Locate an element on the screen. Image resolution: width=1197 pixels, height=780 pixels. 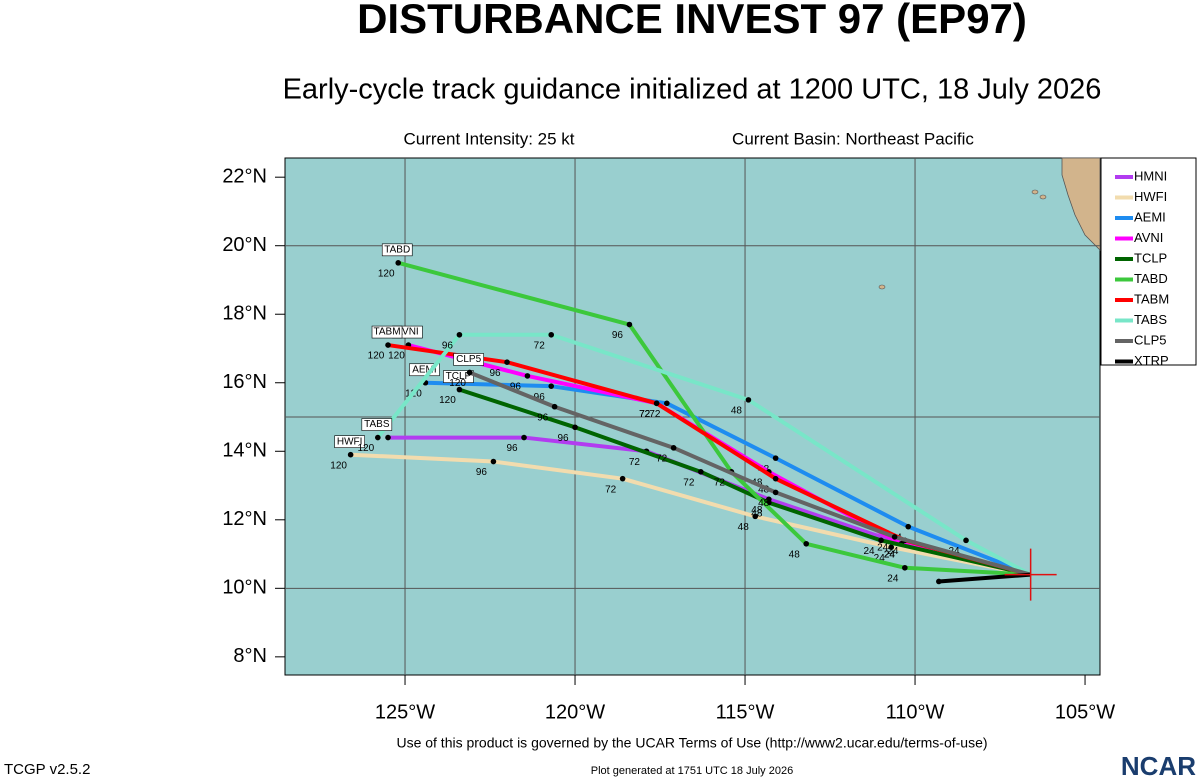
y-tick-label: 18°N is located at coordinates (244, 314).